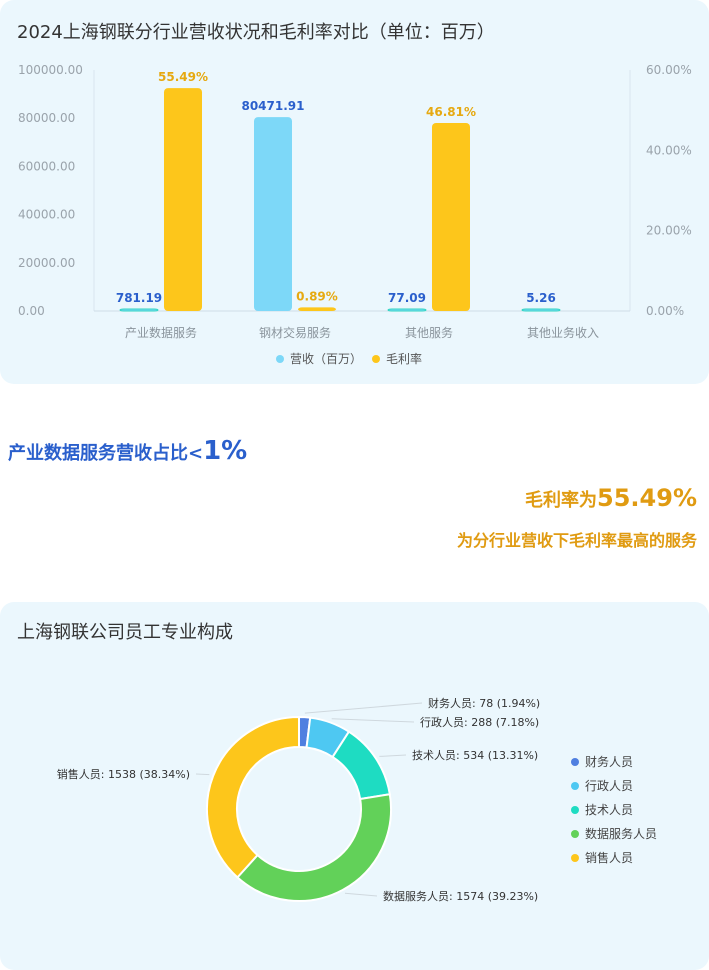  I want to click on right-axis-tick: 40.00%, so click(669, 150).